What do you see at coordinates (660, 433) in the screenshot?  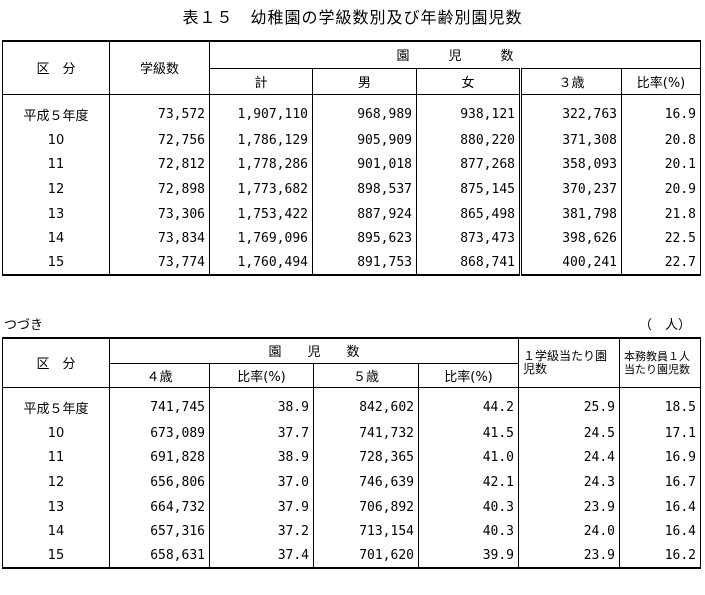 I see `table-cell: 17.1` at bounding box center [660, 433].